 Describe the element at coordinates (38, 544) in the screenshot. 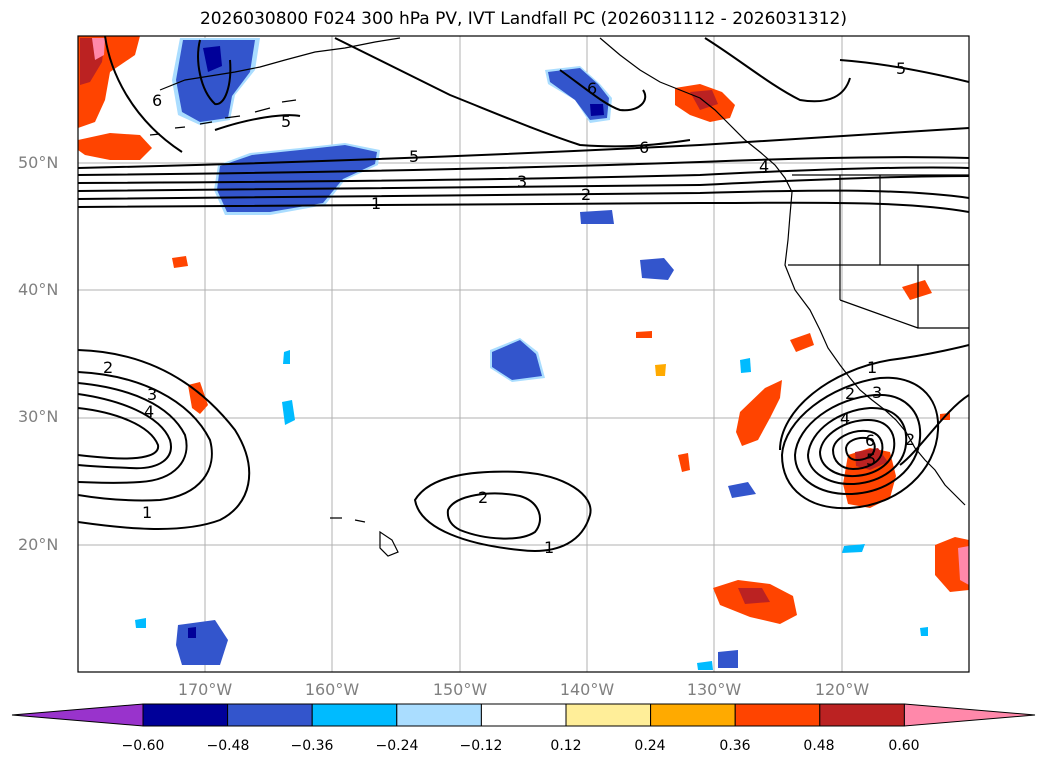

I see `lat-label-20: 20°N` at that location.